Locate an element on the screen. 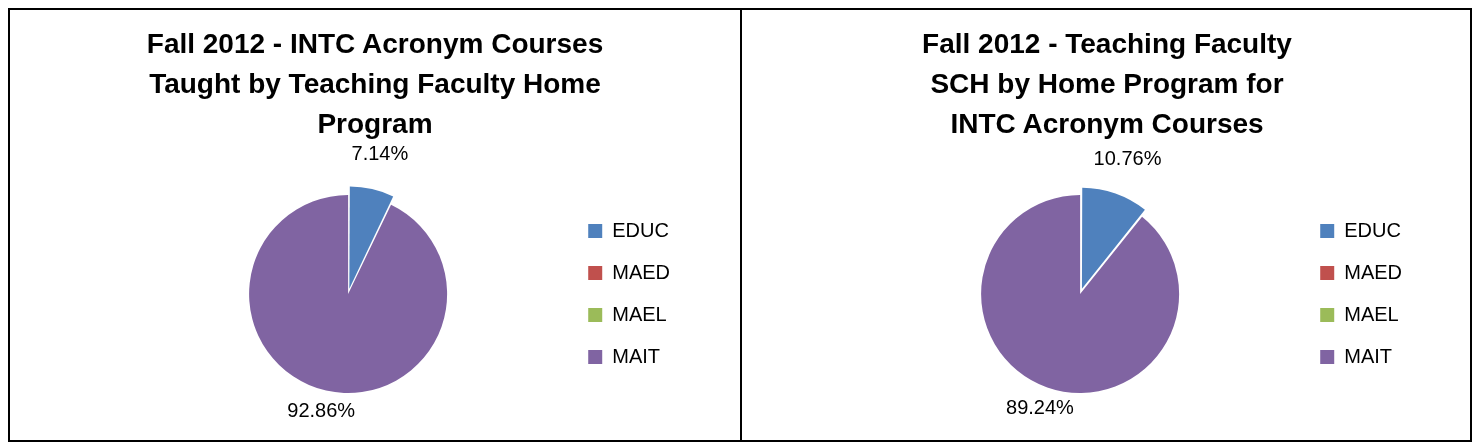 Image resolution: width=1478 pixels, height=446 pixels. chart-title: Fall 2012 - INTC Acronym Courses Taught by Teaching Faculty Home Program is located at coordinates (375, 84).